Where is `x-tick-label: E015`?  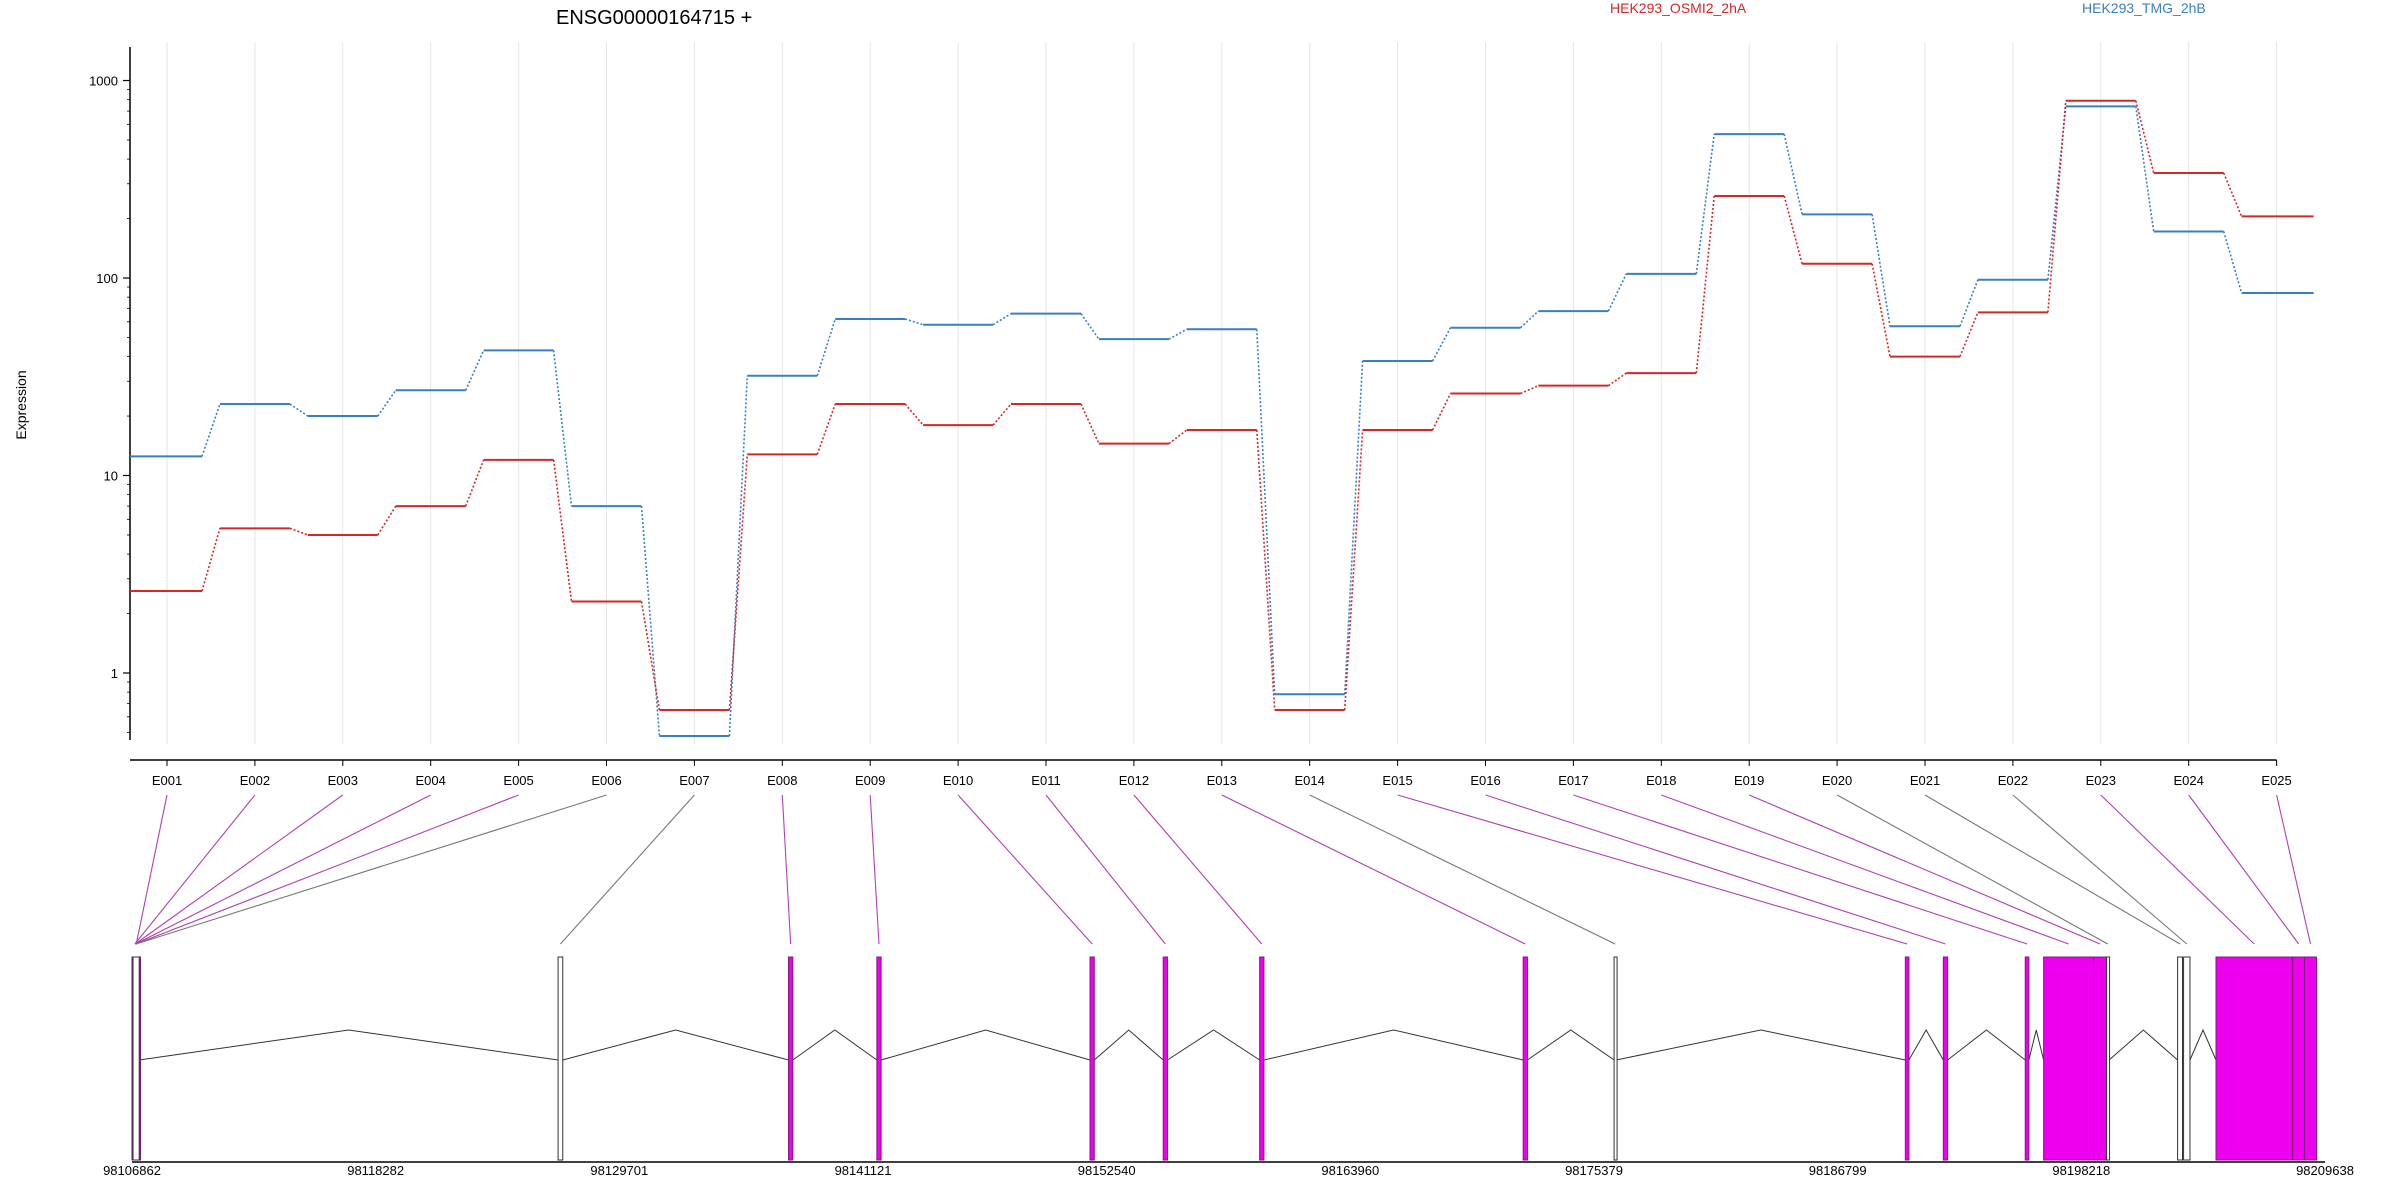
x-tick-label: E015 is located at coordinates (1397, 780).